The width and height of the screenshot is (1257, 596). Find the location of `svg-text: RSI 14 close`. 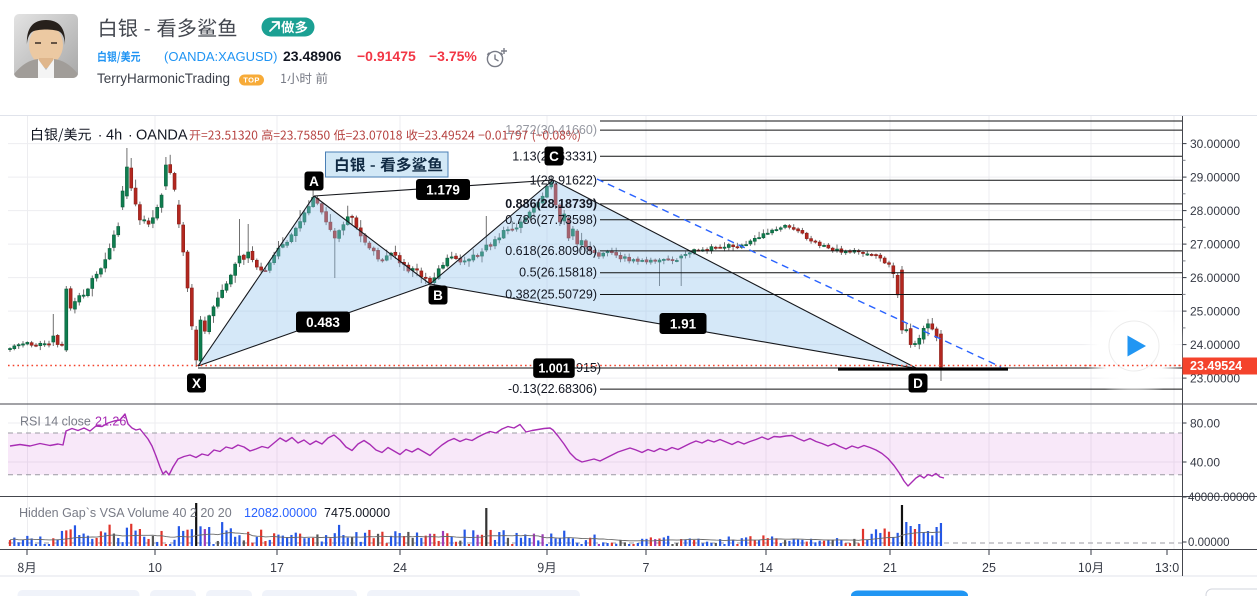

svg-text: RSI 14 close is located at coordinates (55, 422).